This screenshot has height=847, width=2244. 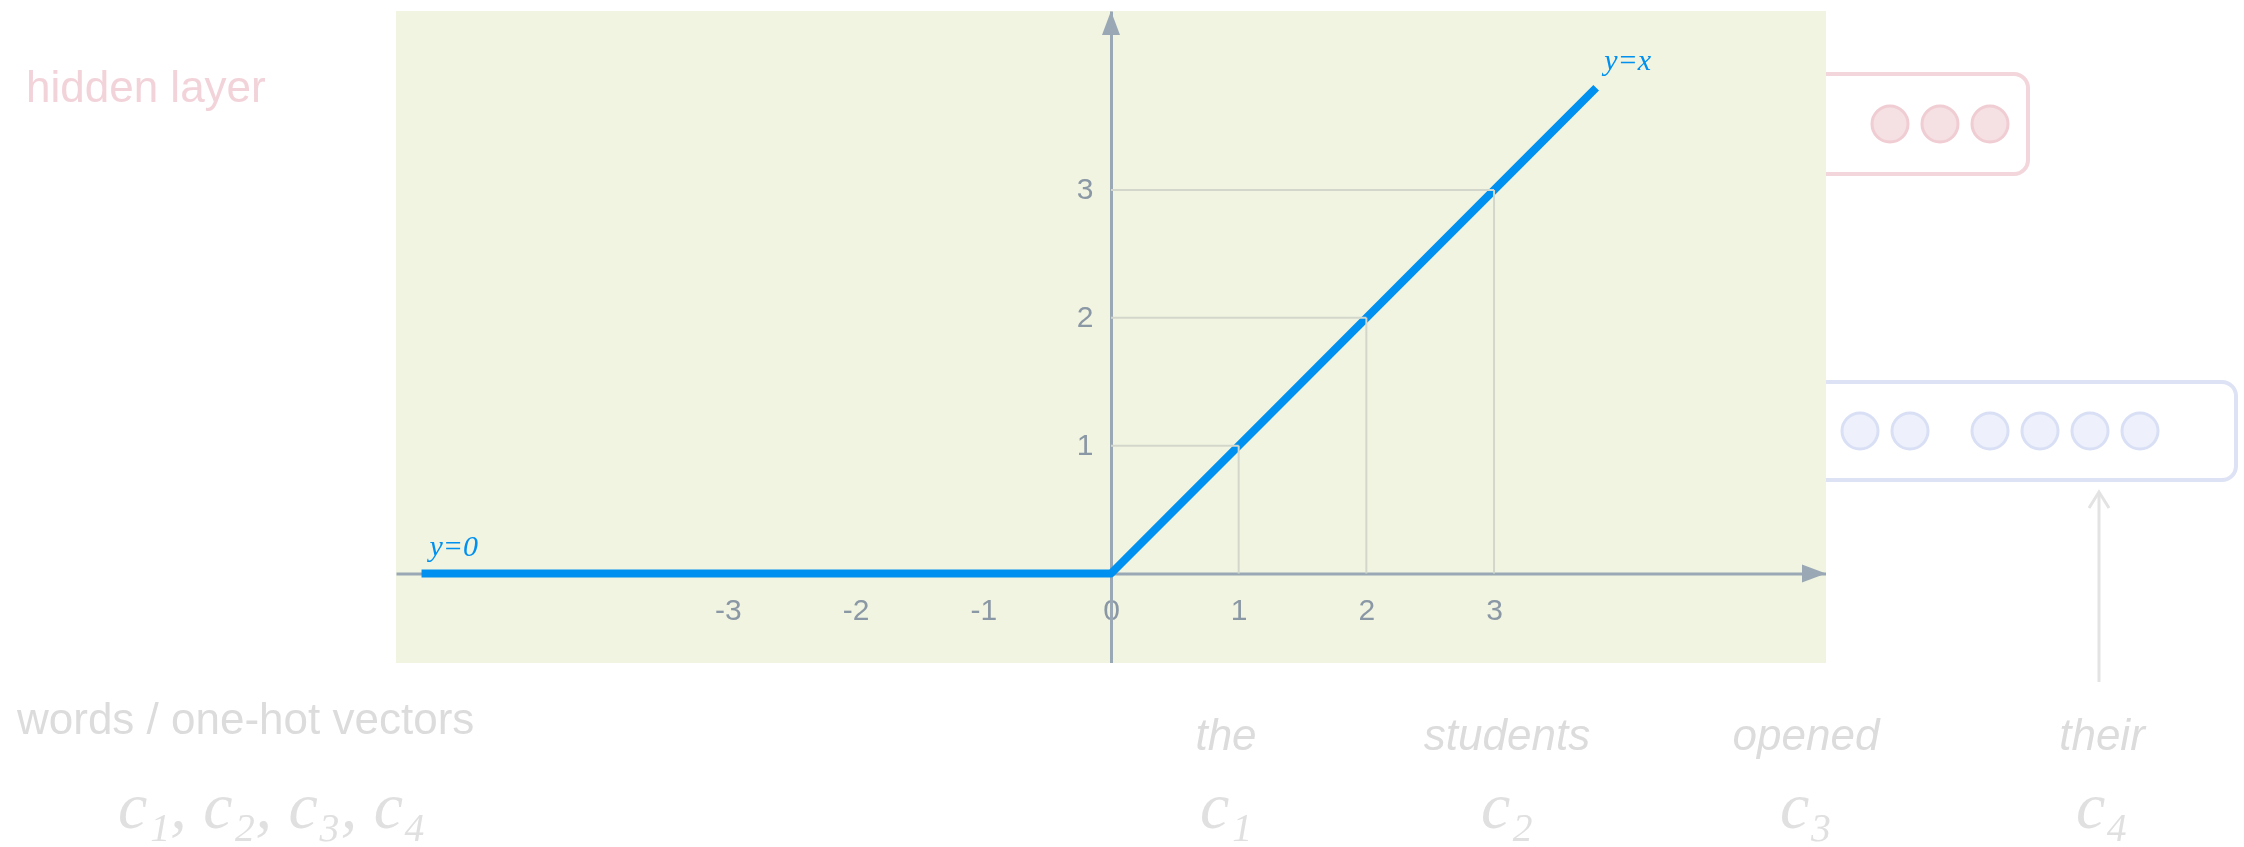 I want to click on x-tick-label: -1, so click(x=984, y=610).